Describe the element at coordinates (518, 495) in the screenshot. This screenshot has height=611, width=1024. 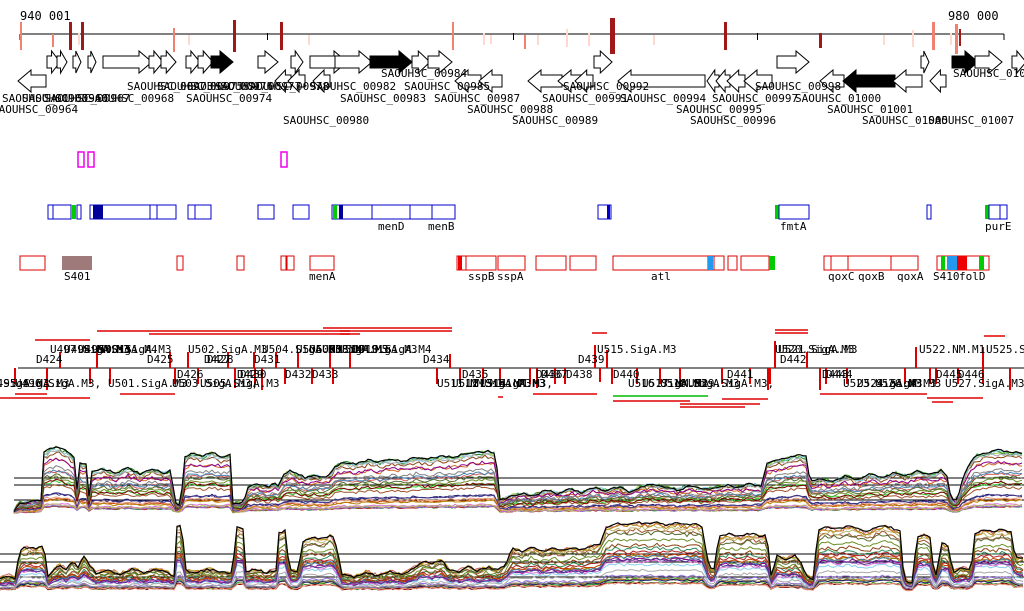
I see `coverage-track-1-series` at that location.